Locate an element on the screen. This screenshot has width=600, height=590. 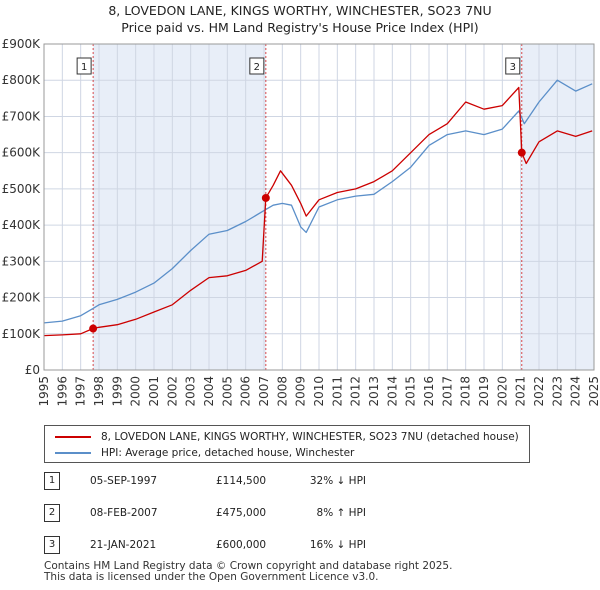
x-tick-label: 2016 is located at coordinates (429, 391).